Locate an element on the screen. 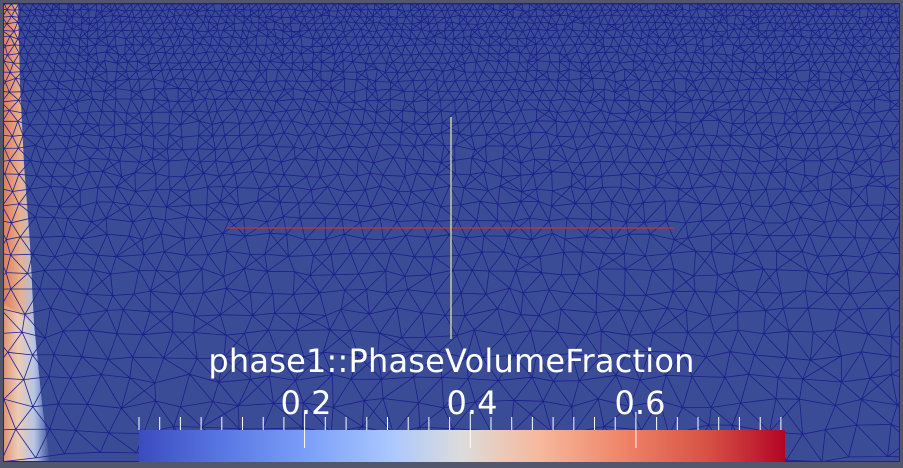 This screenshot has width=903, height=468. colorbar-tick-label-2: 0.6 is located at coordinates (640, 403).